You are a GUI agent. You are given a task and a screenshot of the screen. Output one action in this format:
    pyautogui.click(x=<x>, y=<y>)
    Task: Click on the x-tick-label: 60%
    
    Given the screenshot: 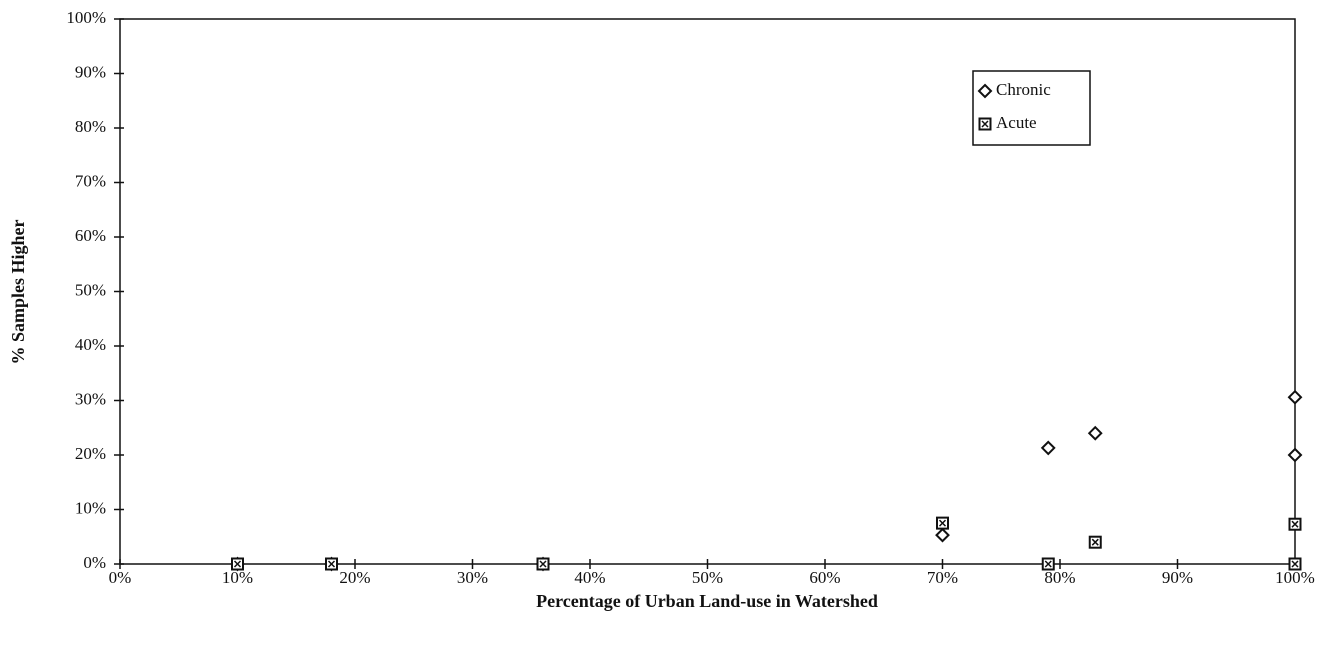 What is the action you would take?
    pyautogui.click(x=824, y=577)
    